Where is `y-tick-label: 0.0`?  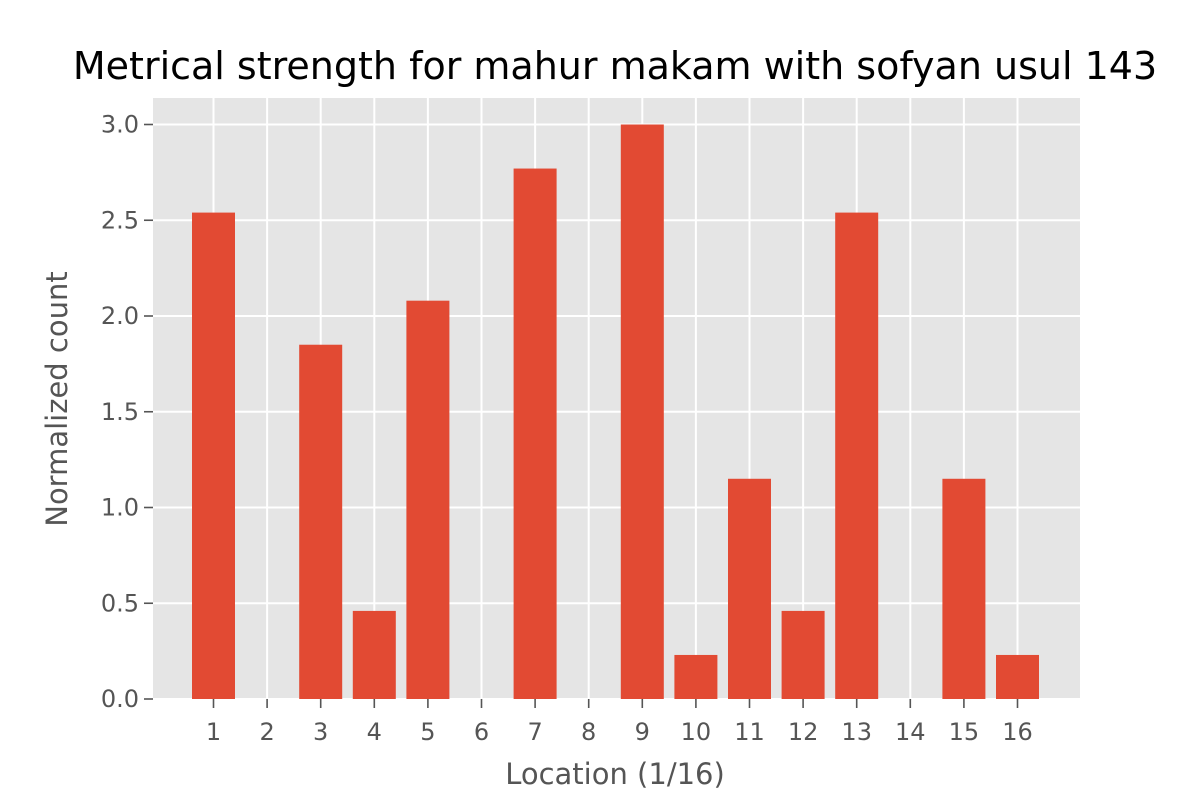 y-tick-label: 0.0 is located at coordinates (120, 699).